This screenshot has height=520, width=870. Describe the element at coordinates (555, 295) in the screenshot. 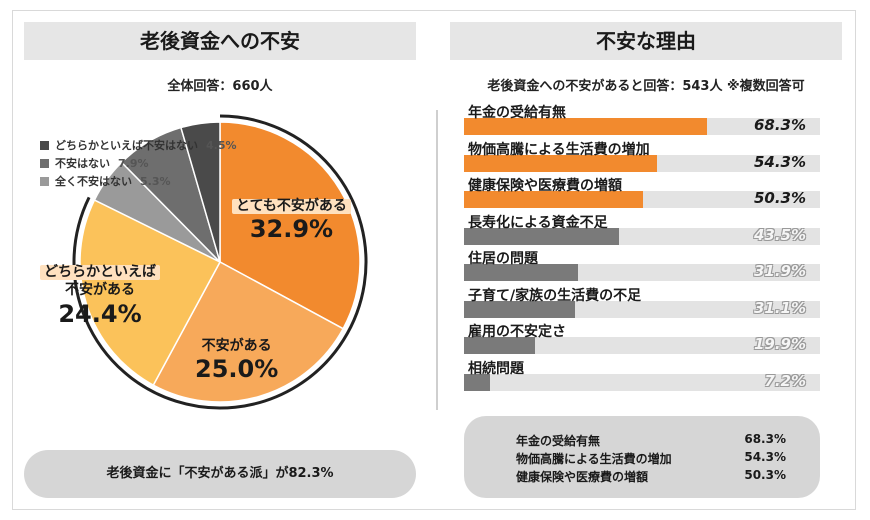

I see `bar-label: 子育て/家族の生活費の不足` at that location.